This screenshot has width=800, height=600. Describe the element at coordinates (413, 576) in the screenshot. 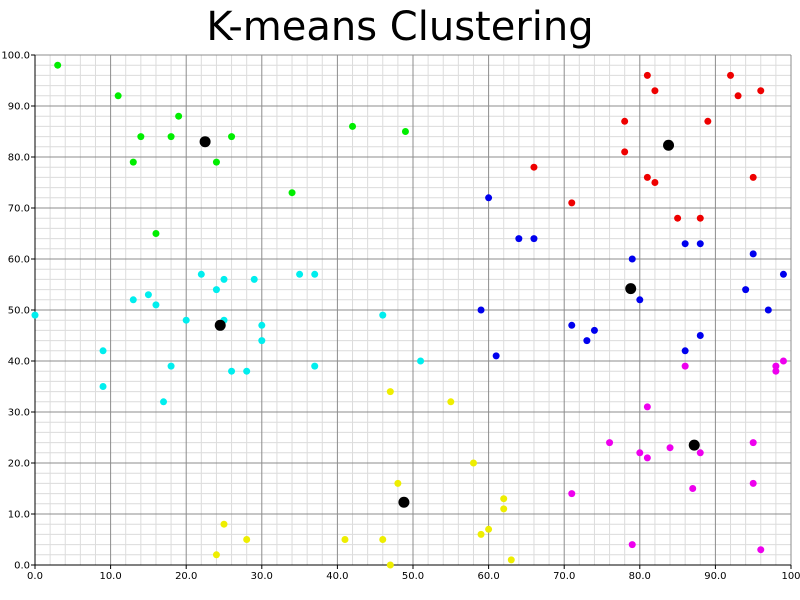

I see `x-tick-label: 50.0` at that location.